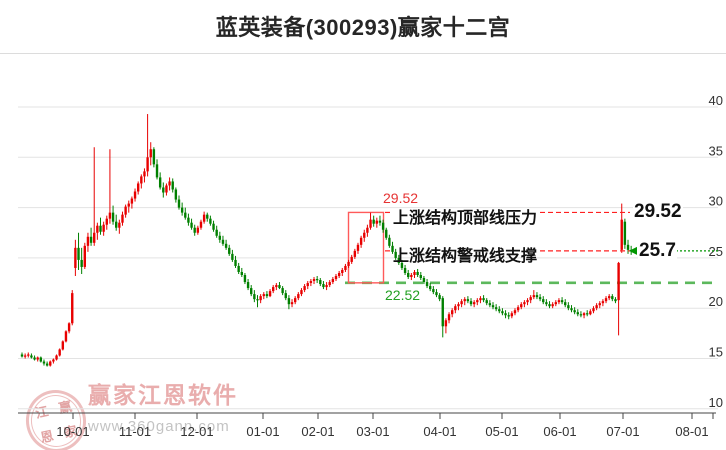 Image resolution: width=726 pixels, height=450 pixels. I want to click on x-axis-tick-label: 12-01, so click(196, 431).